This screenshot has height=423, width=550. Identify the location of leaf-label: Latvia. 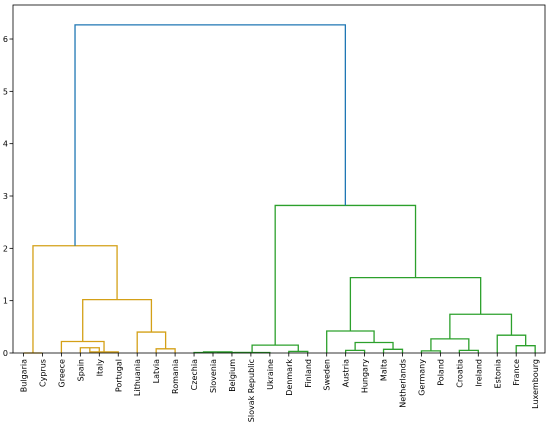
(156, 371).